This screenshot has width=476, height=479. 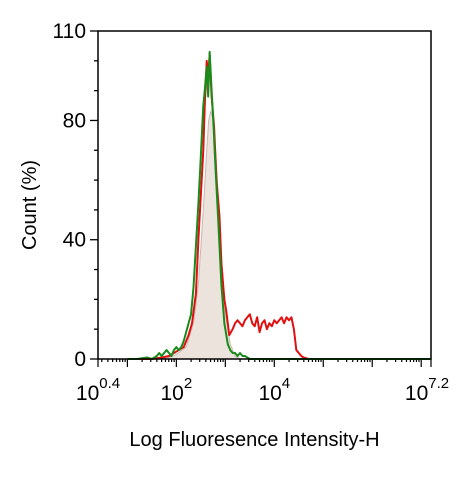 I want to click on y-axis-title: Count (%), so click(x=30, y=205).